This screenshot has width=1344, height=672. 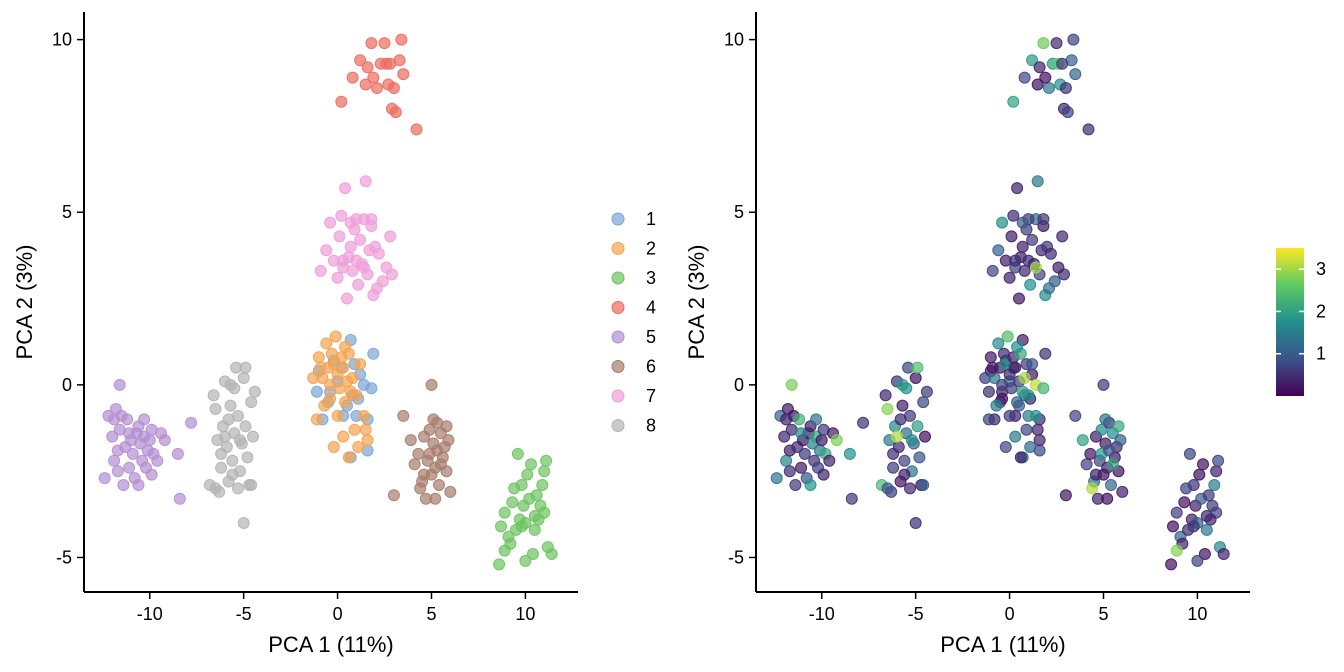 What do you see at coordinates (1003, 644) in the screenshot?
I see `x-axis-title: PCA 1 (11%)` at bounding box center [1003, 644].